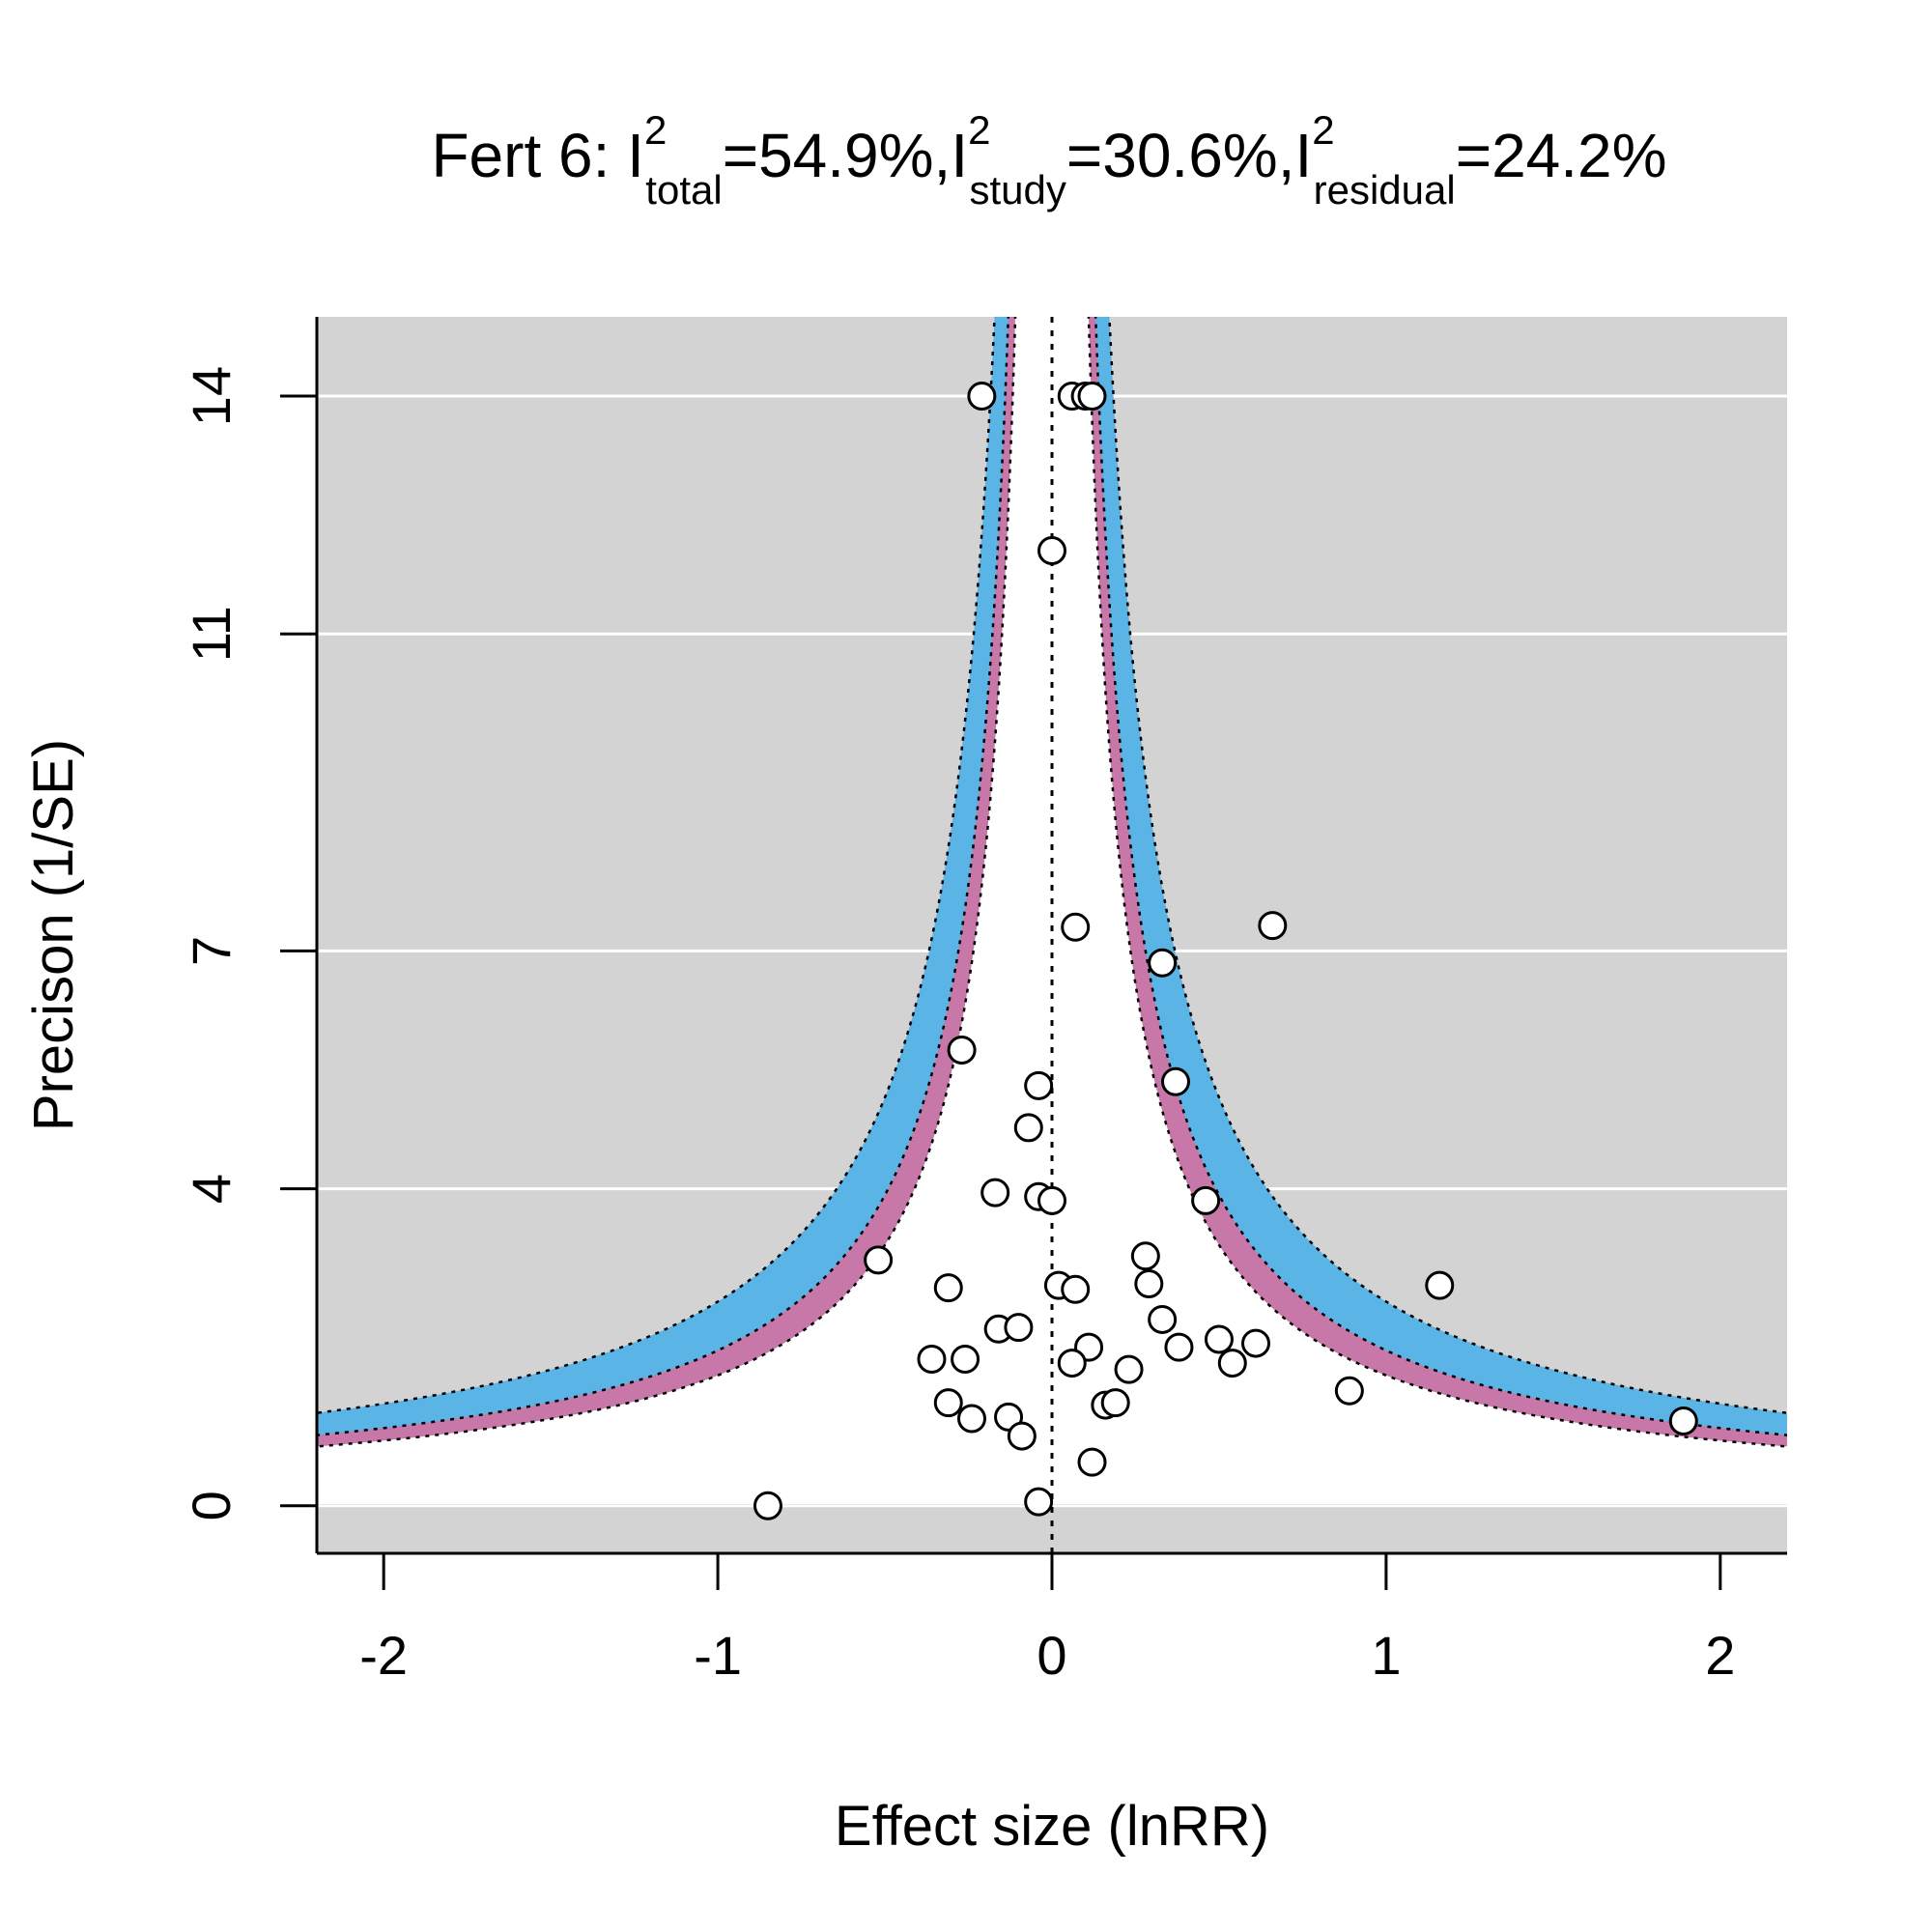 The height and width of the screenshot is (1932, 1932). What do you see at coordinates (1051, 1655) in the screenshot?
I see `x-tick-label: 0` at bounding box center [1051, 1655].